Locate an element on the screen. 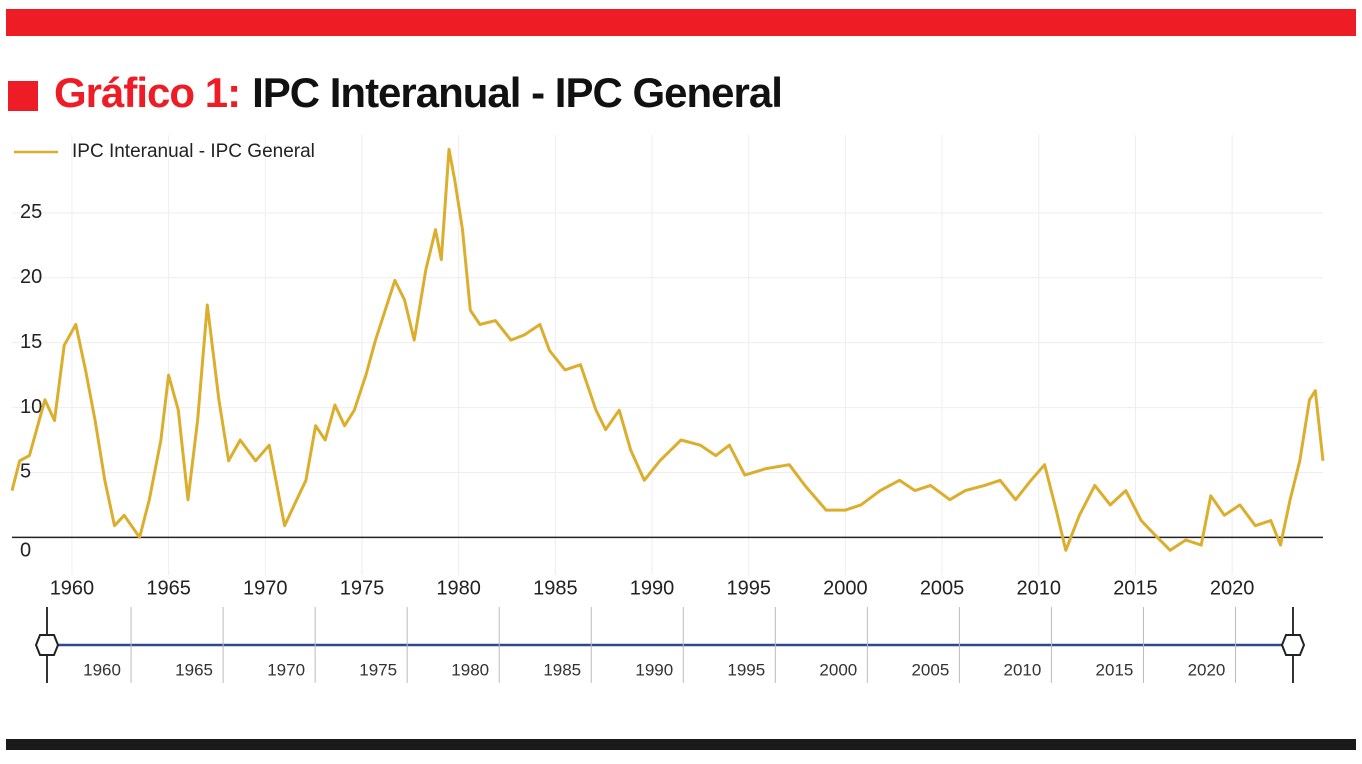 This screenshot has width=1362, height=764. navigator-label: 1985 is located at coordinates (562, 669).